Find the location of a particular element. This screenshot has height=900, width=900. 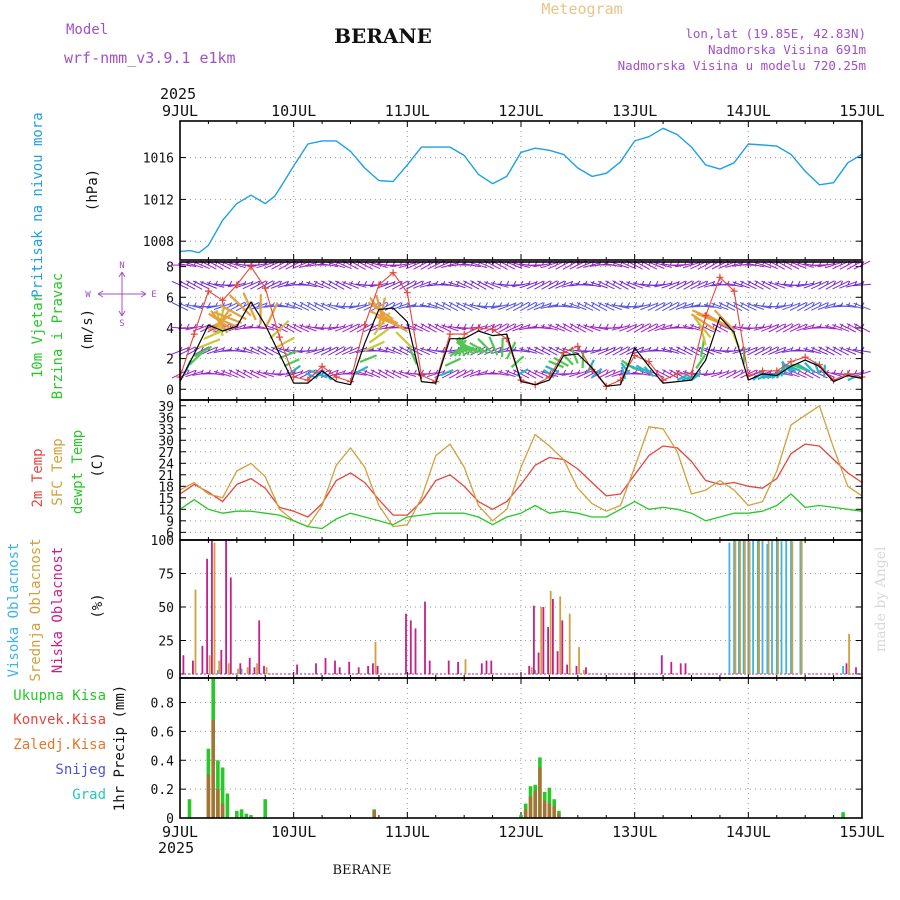

temperature-ytick-label: 6 is located at coordinates (170, 533).